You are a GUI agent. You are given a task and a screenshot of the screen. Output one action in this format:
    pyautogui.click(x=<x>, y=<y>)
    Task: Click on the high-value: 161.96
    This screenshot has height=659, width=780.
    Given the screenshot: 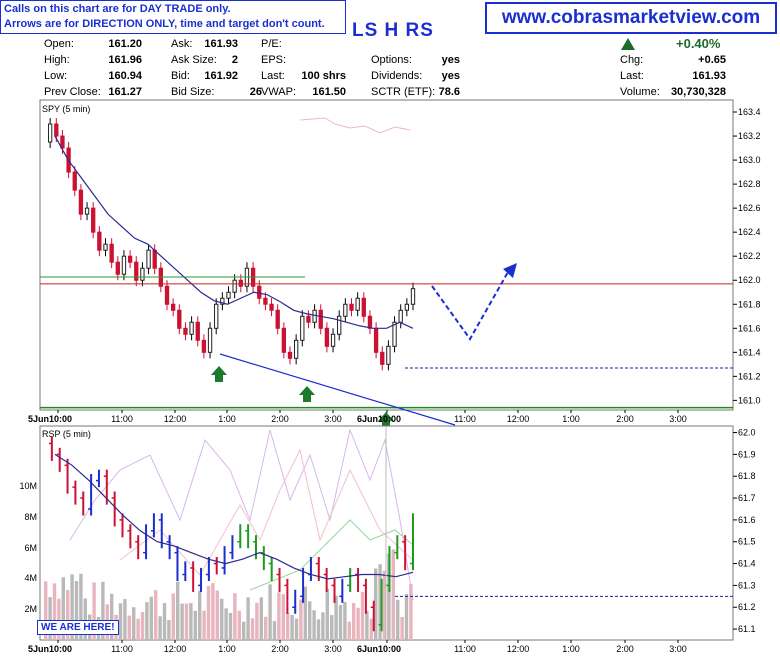 What is the action you would take?
    pyautogui.click(x=125, y=60)
    